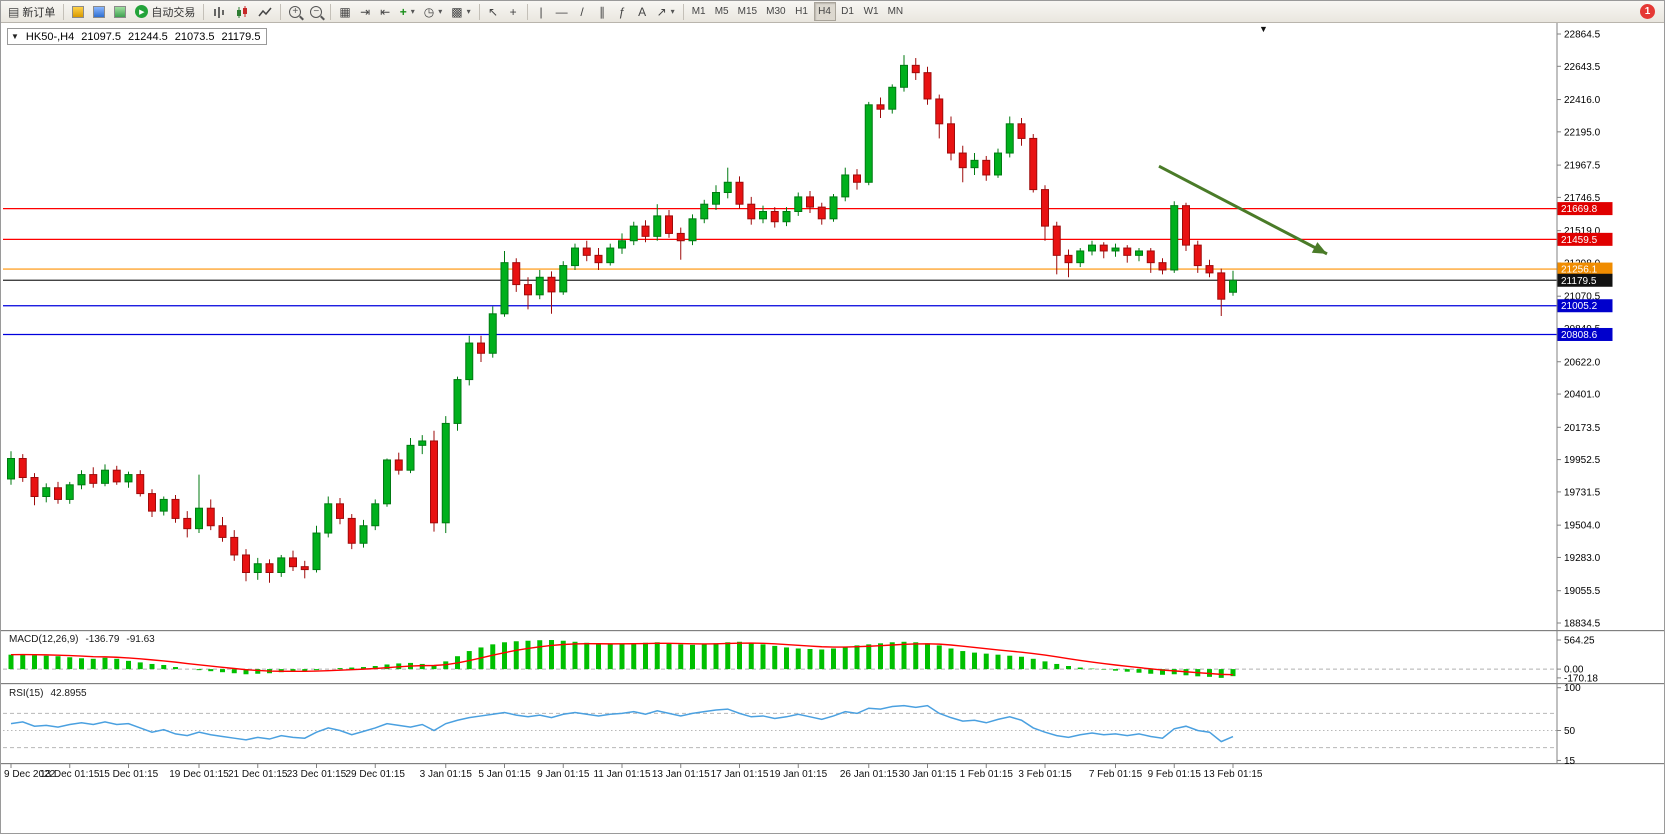 The height and width of the screenshot is (834, 1665). What do you see at coordinates (70, 774) in the screenshot?
I see `svg-text: 13 Dec 01:15` at bounding box center [70, 774].